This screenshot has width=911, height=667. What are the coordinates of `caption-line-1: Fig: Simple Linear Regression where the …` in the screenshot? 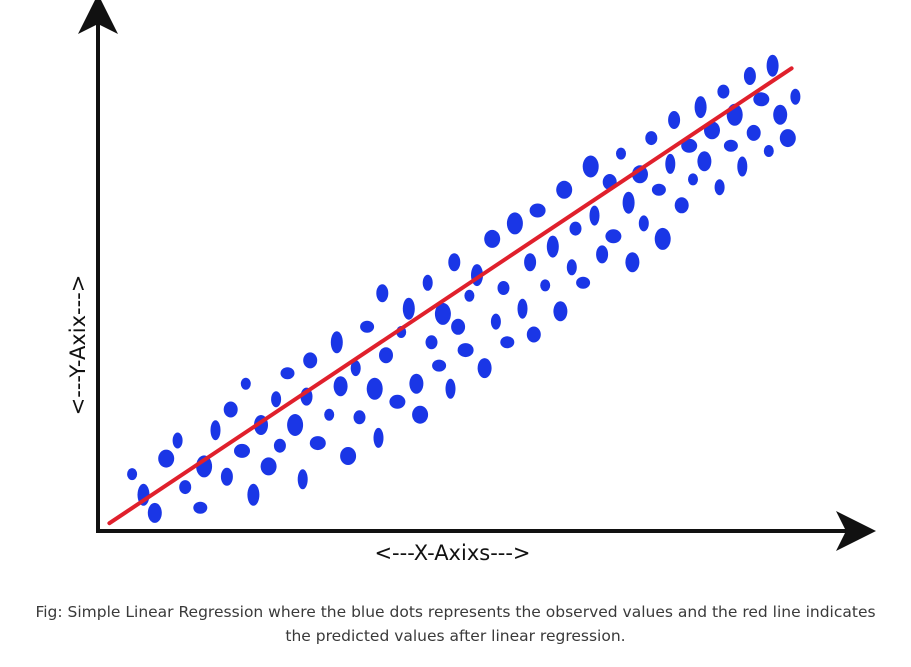 It's located at (455, 612).